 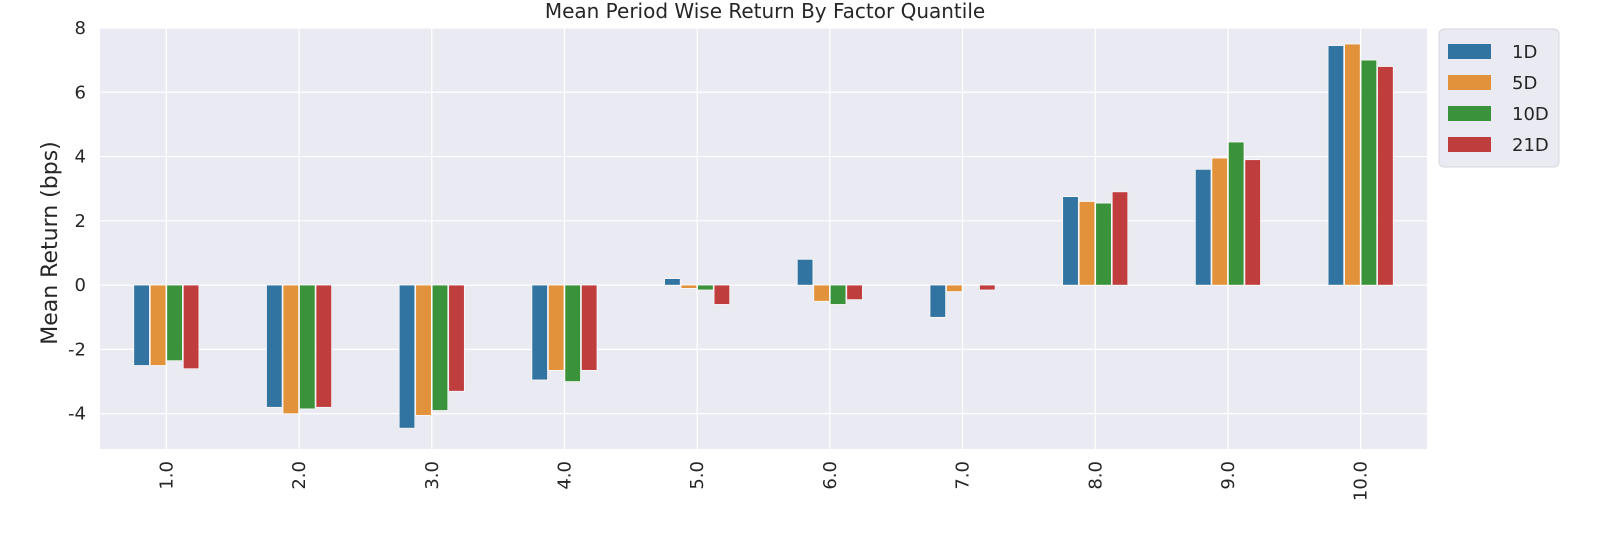 I want to click on legend-label: 10D, so click(x=1530, y=114).